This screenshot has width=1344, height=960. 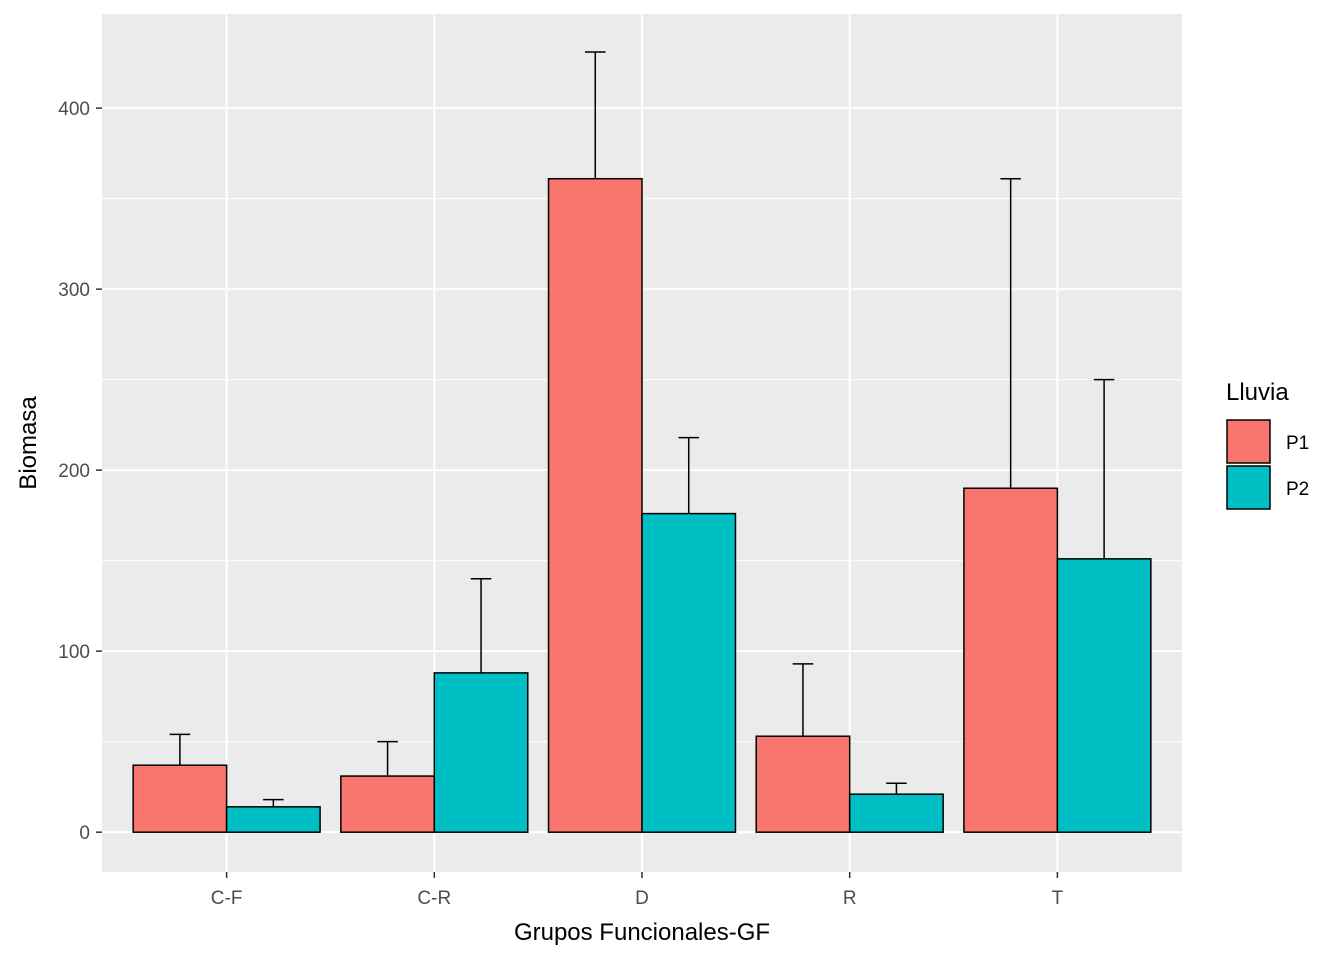 What do you see at coordinates (388, 804) in the screenshot?
I see `bar-P1-C-R` at bounding box center [388, 804].